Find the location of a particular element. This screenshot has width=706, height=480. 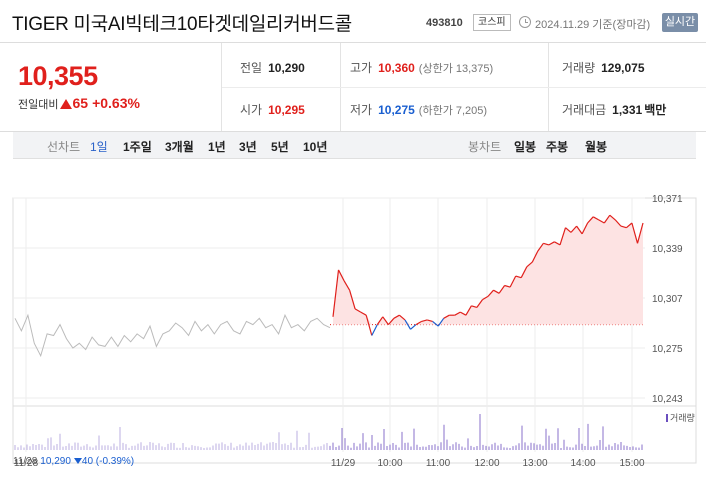

prev-close-date: 11/28 is located at coordinates (25, 461).